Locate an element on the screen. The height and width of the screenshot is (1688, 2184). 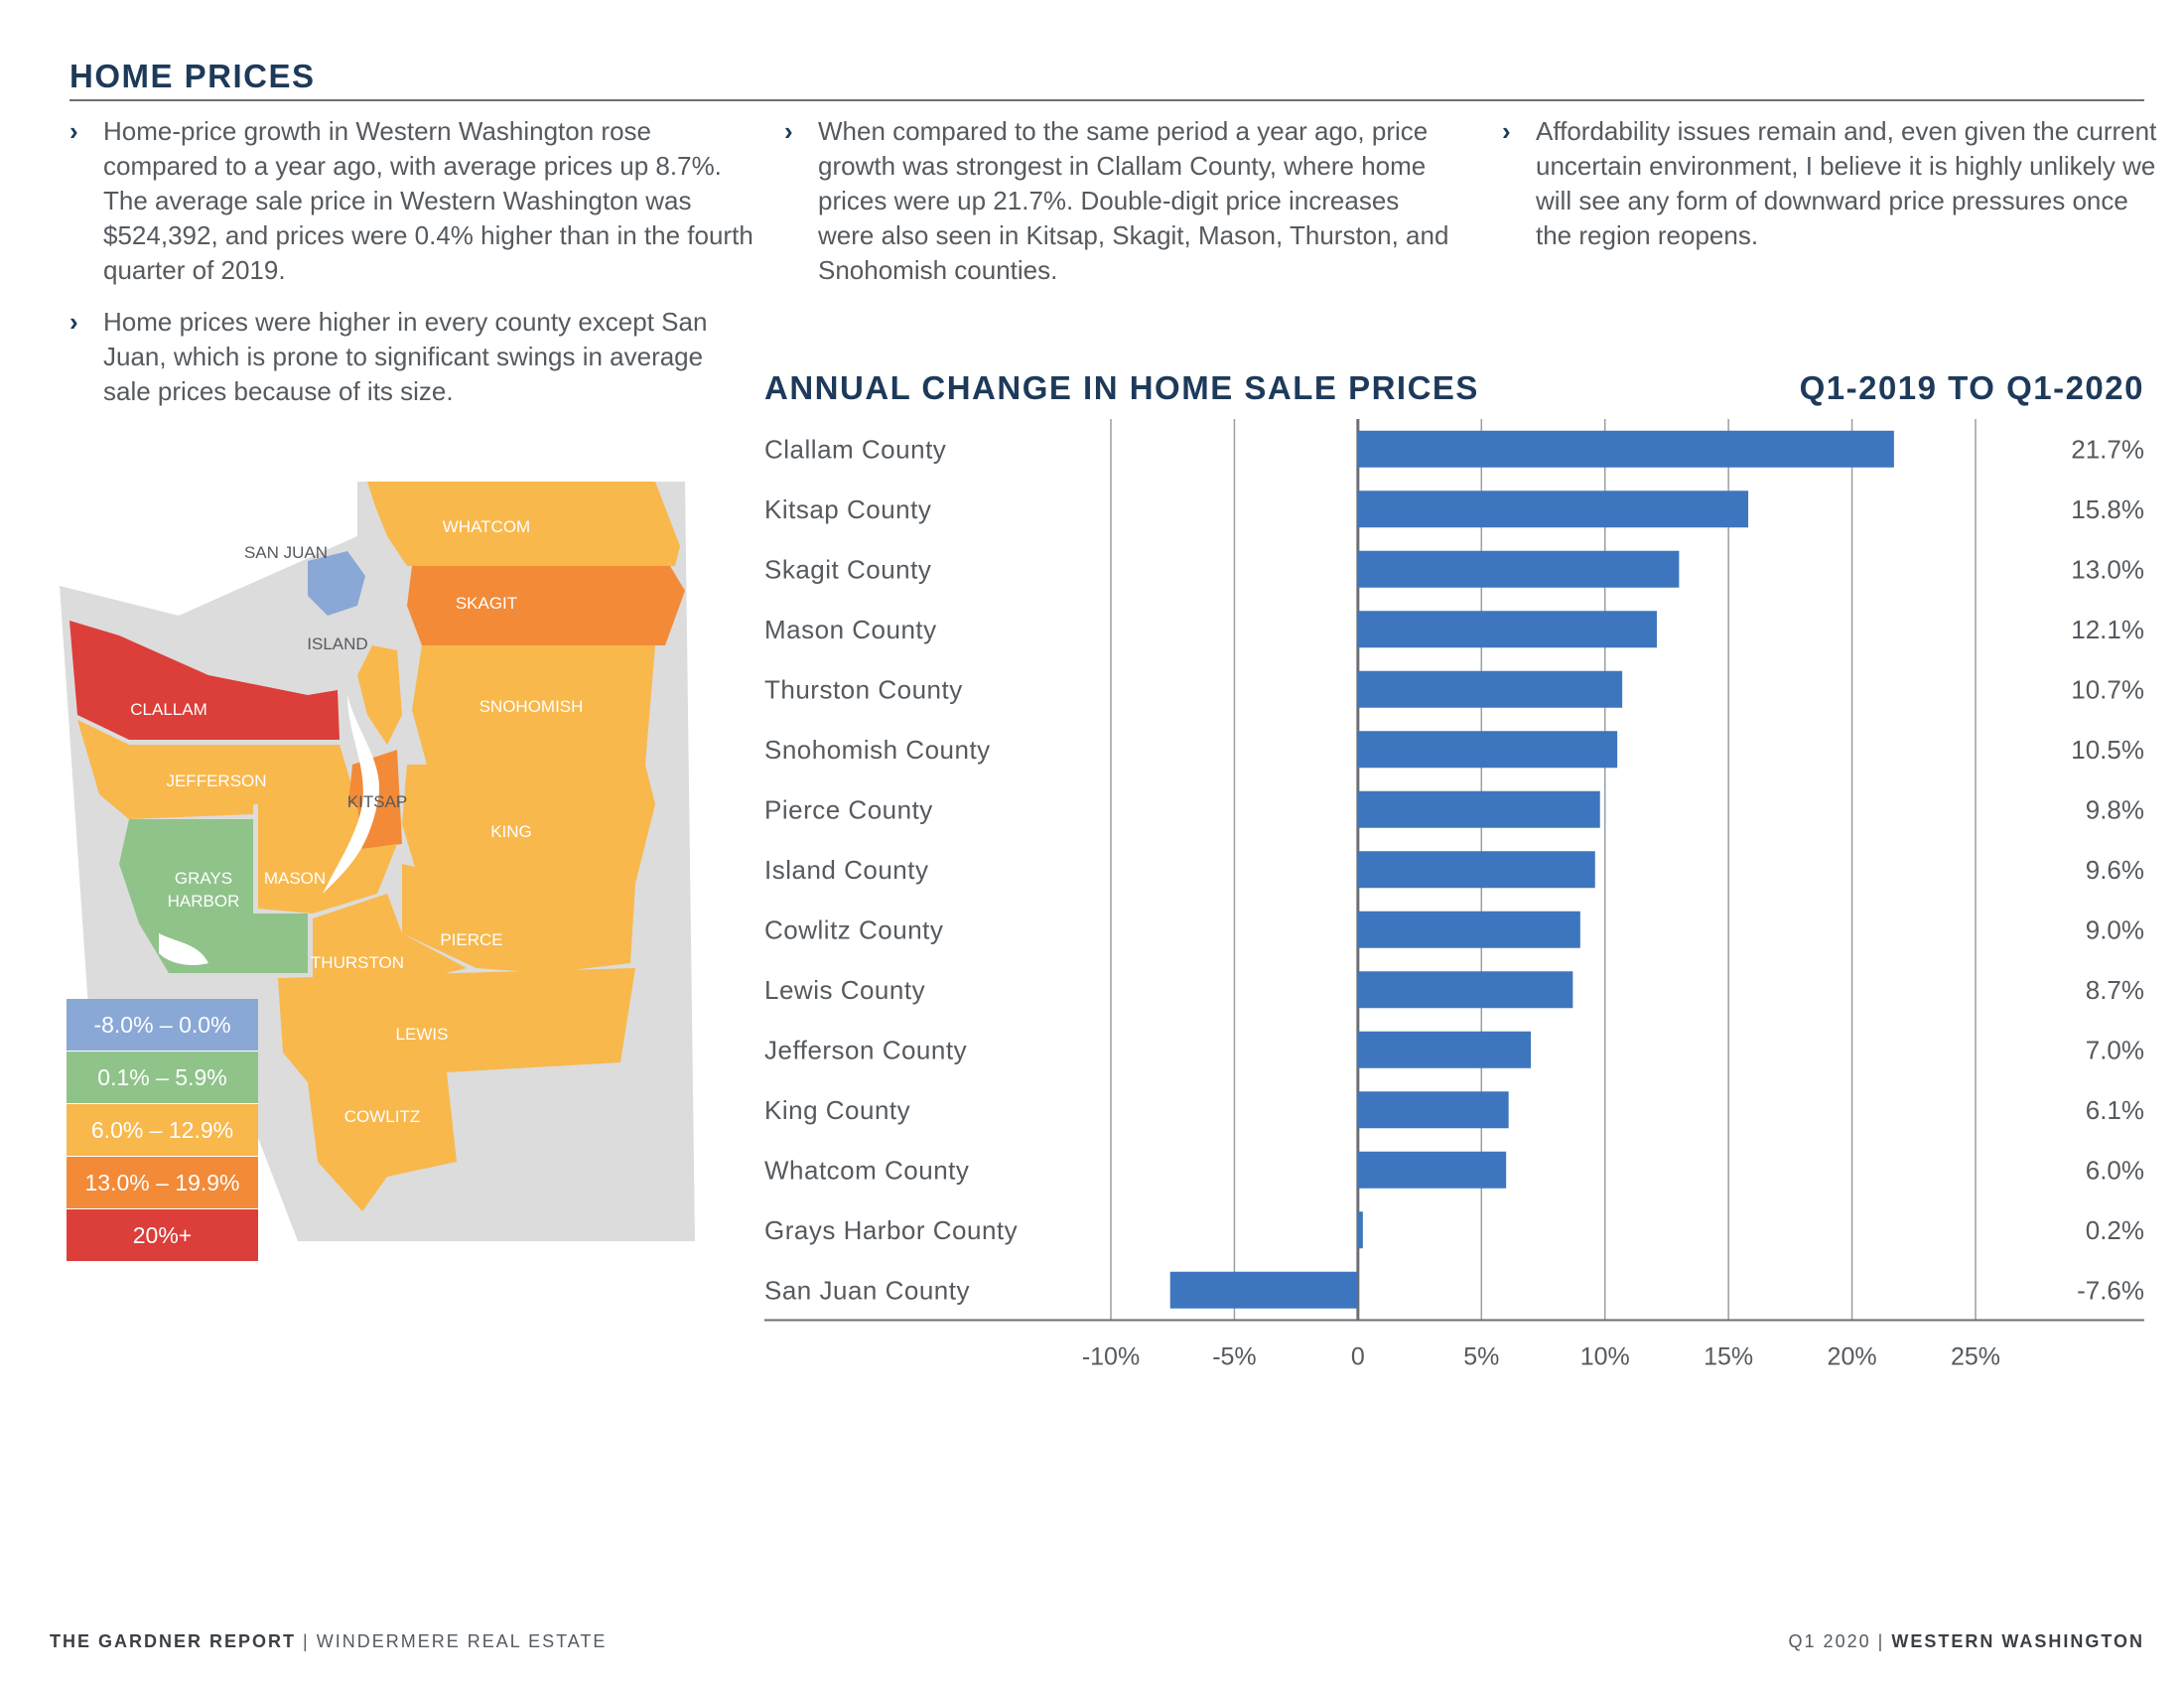
county-island is located at coordinates (379, 695).